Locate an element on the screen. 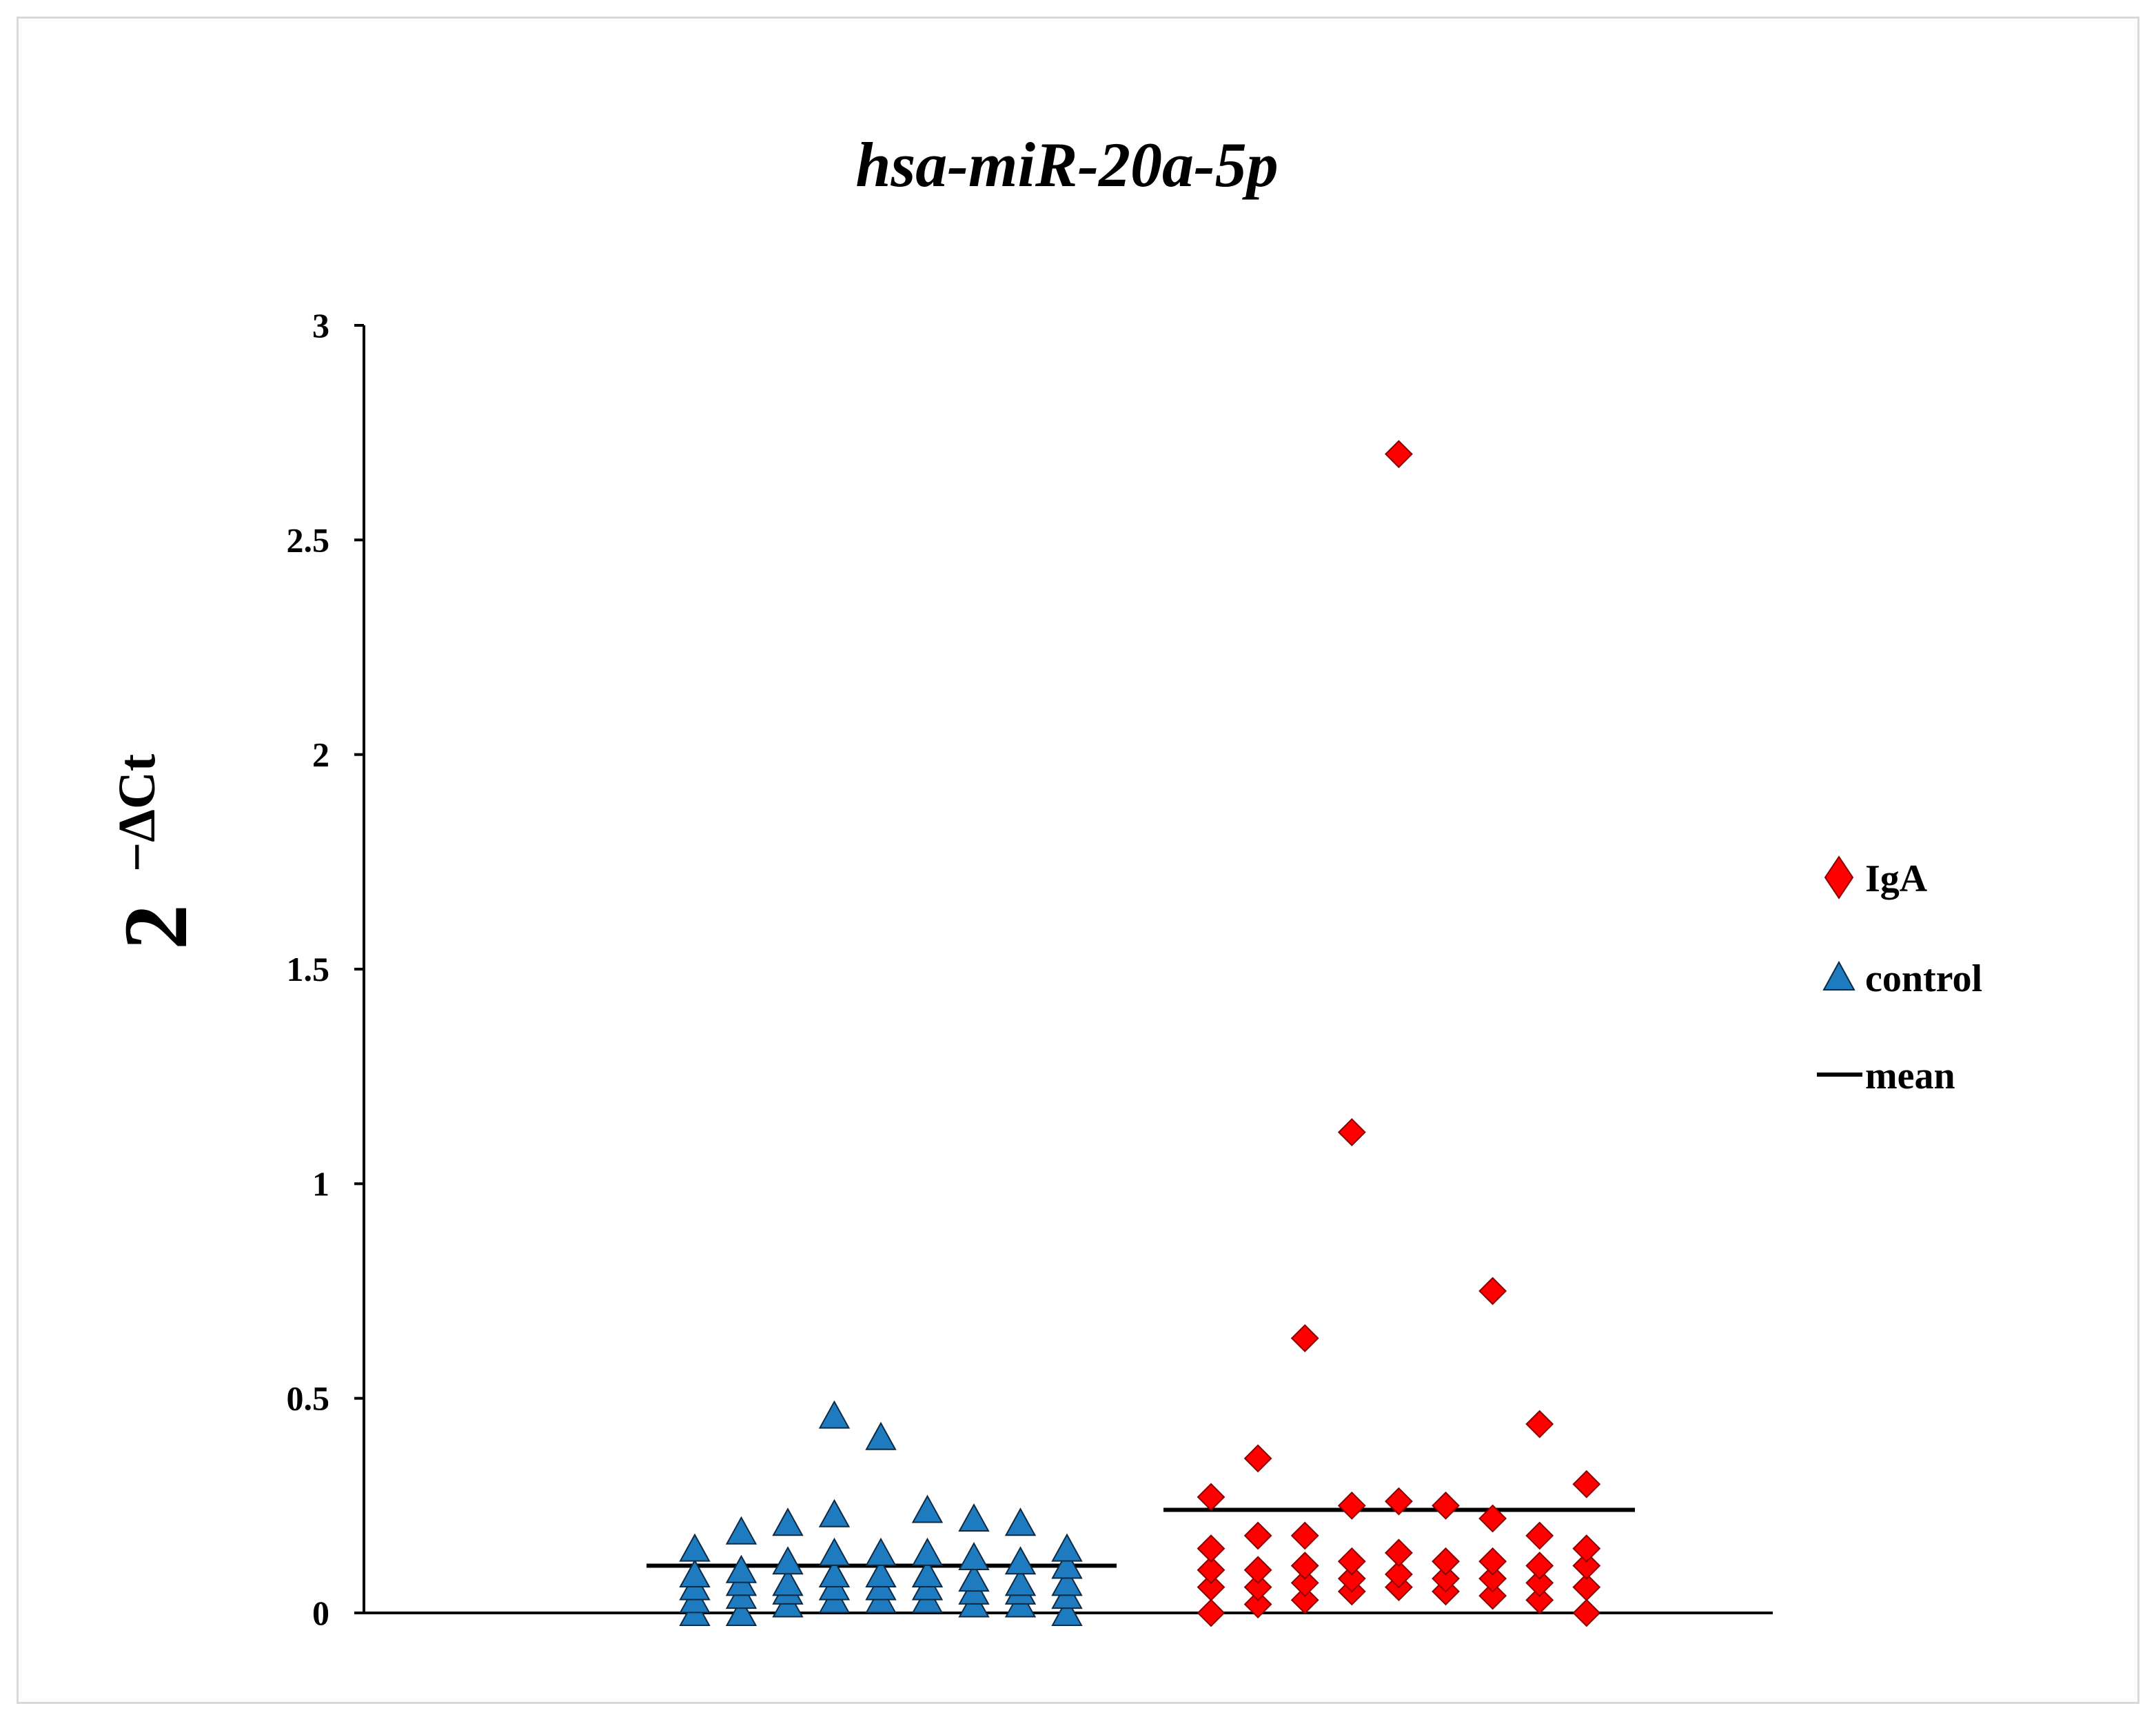 Image resolution: width=2156 pixels, height=1717 pixels. y-axis-label-exponent: −ΔCt is located at coordinates (137, 813).